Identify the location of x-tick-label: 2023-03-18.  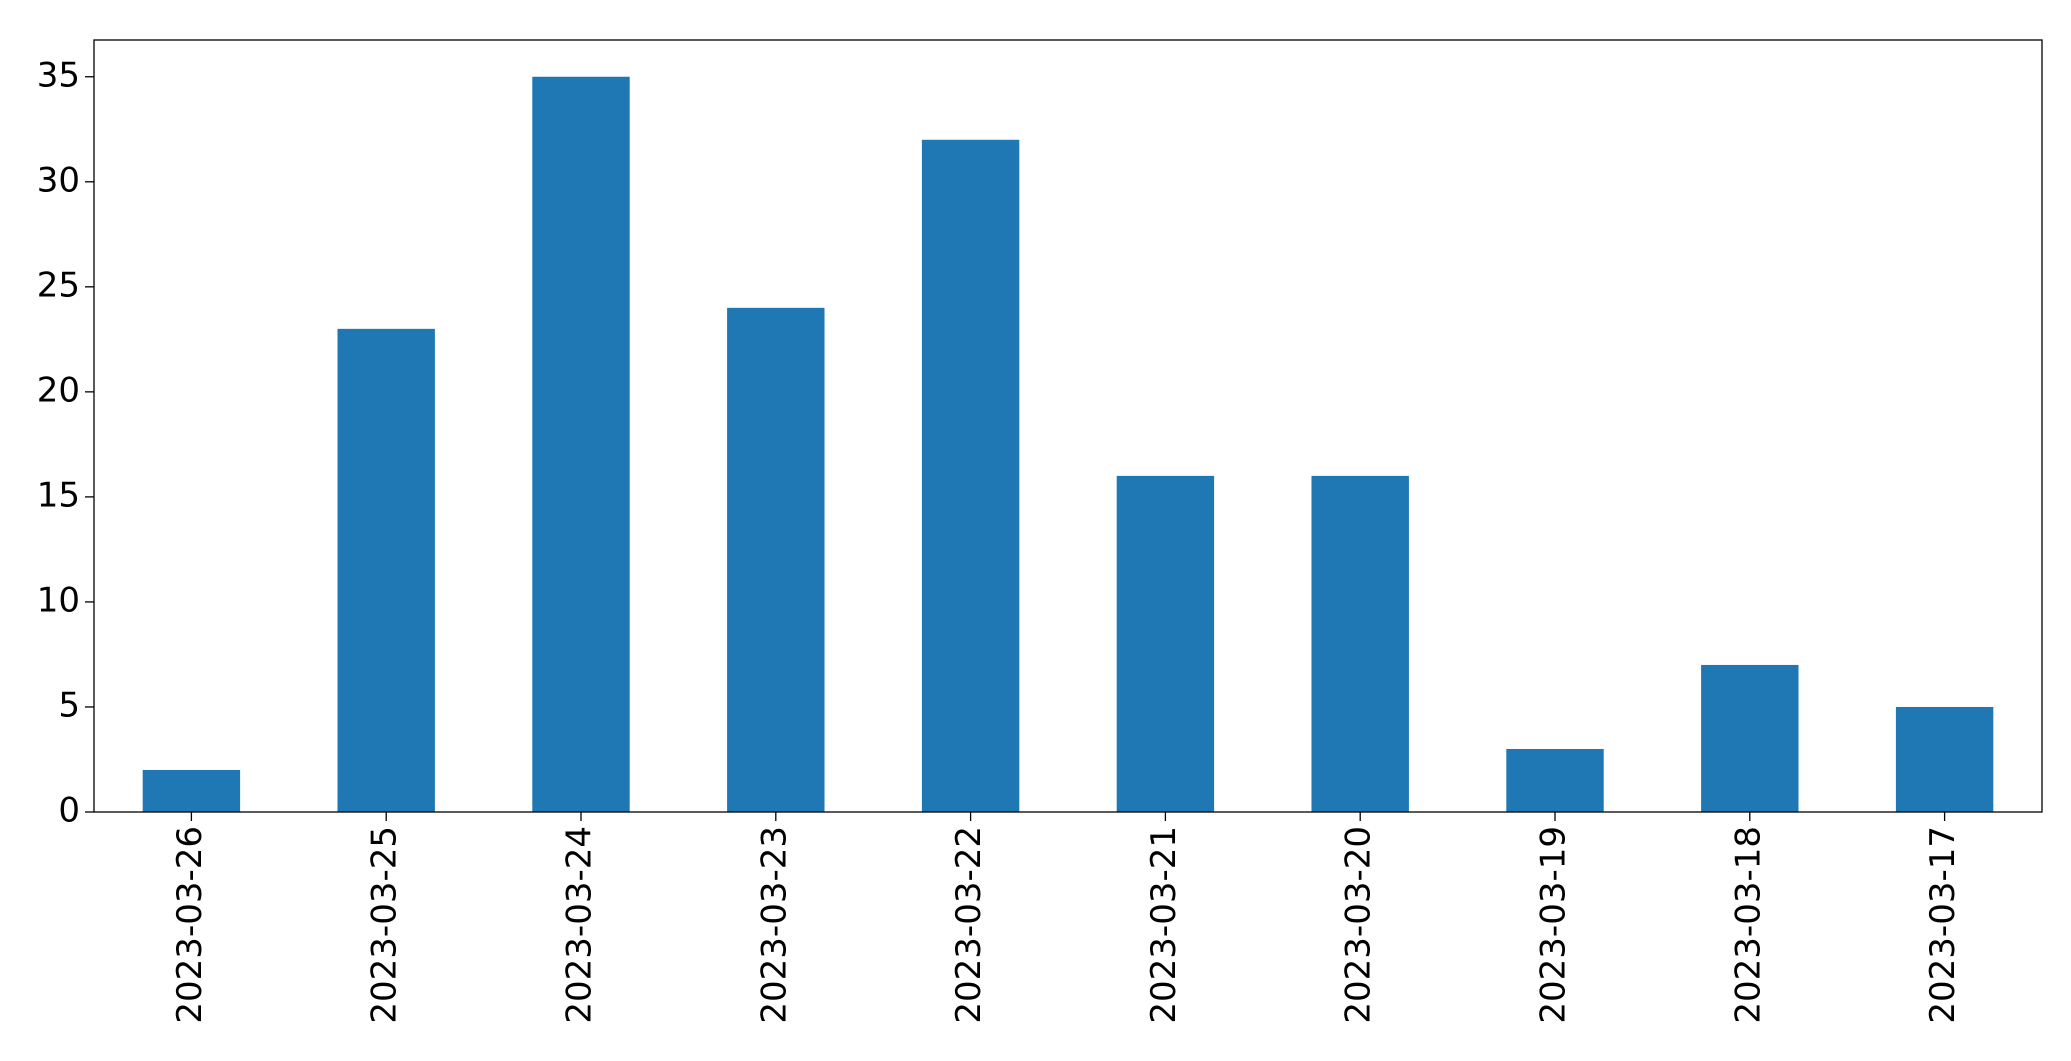
(1748, 925).